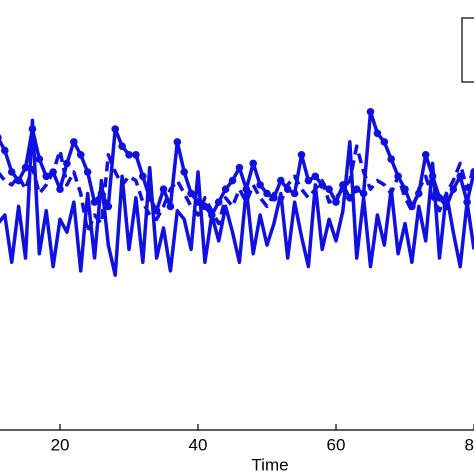  Describe the element at coordinates (467, 50) in the screenshot. I see `legend-box` at that location.